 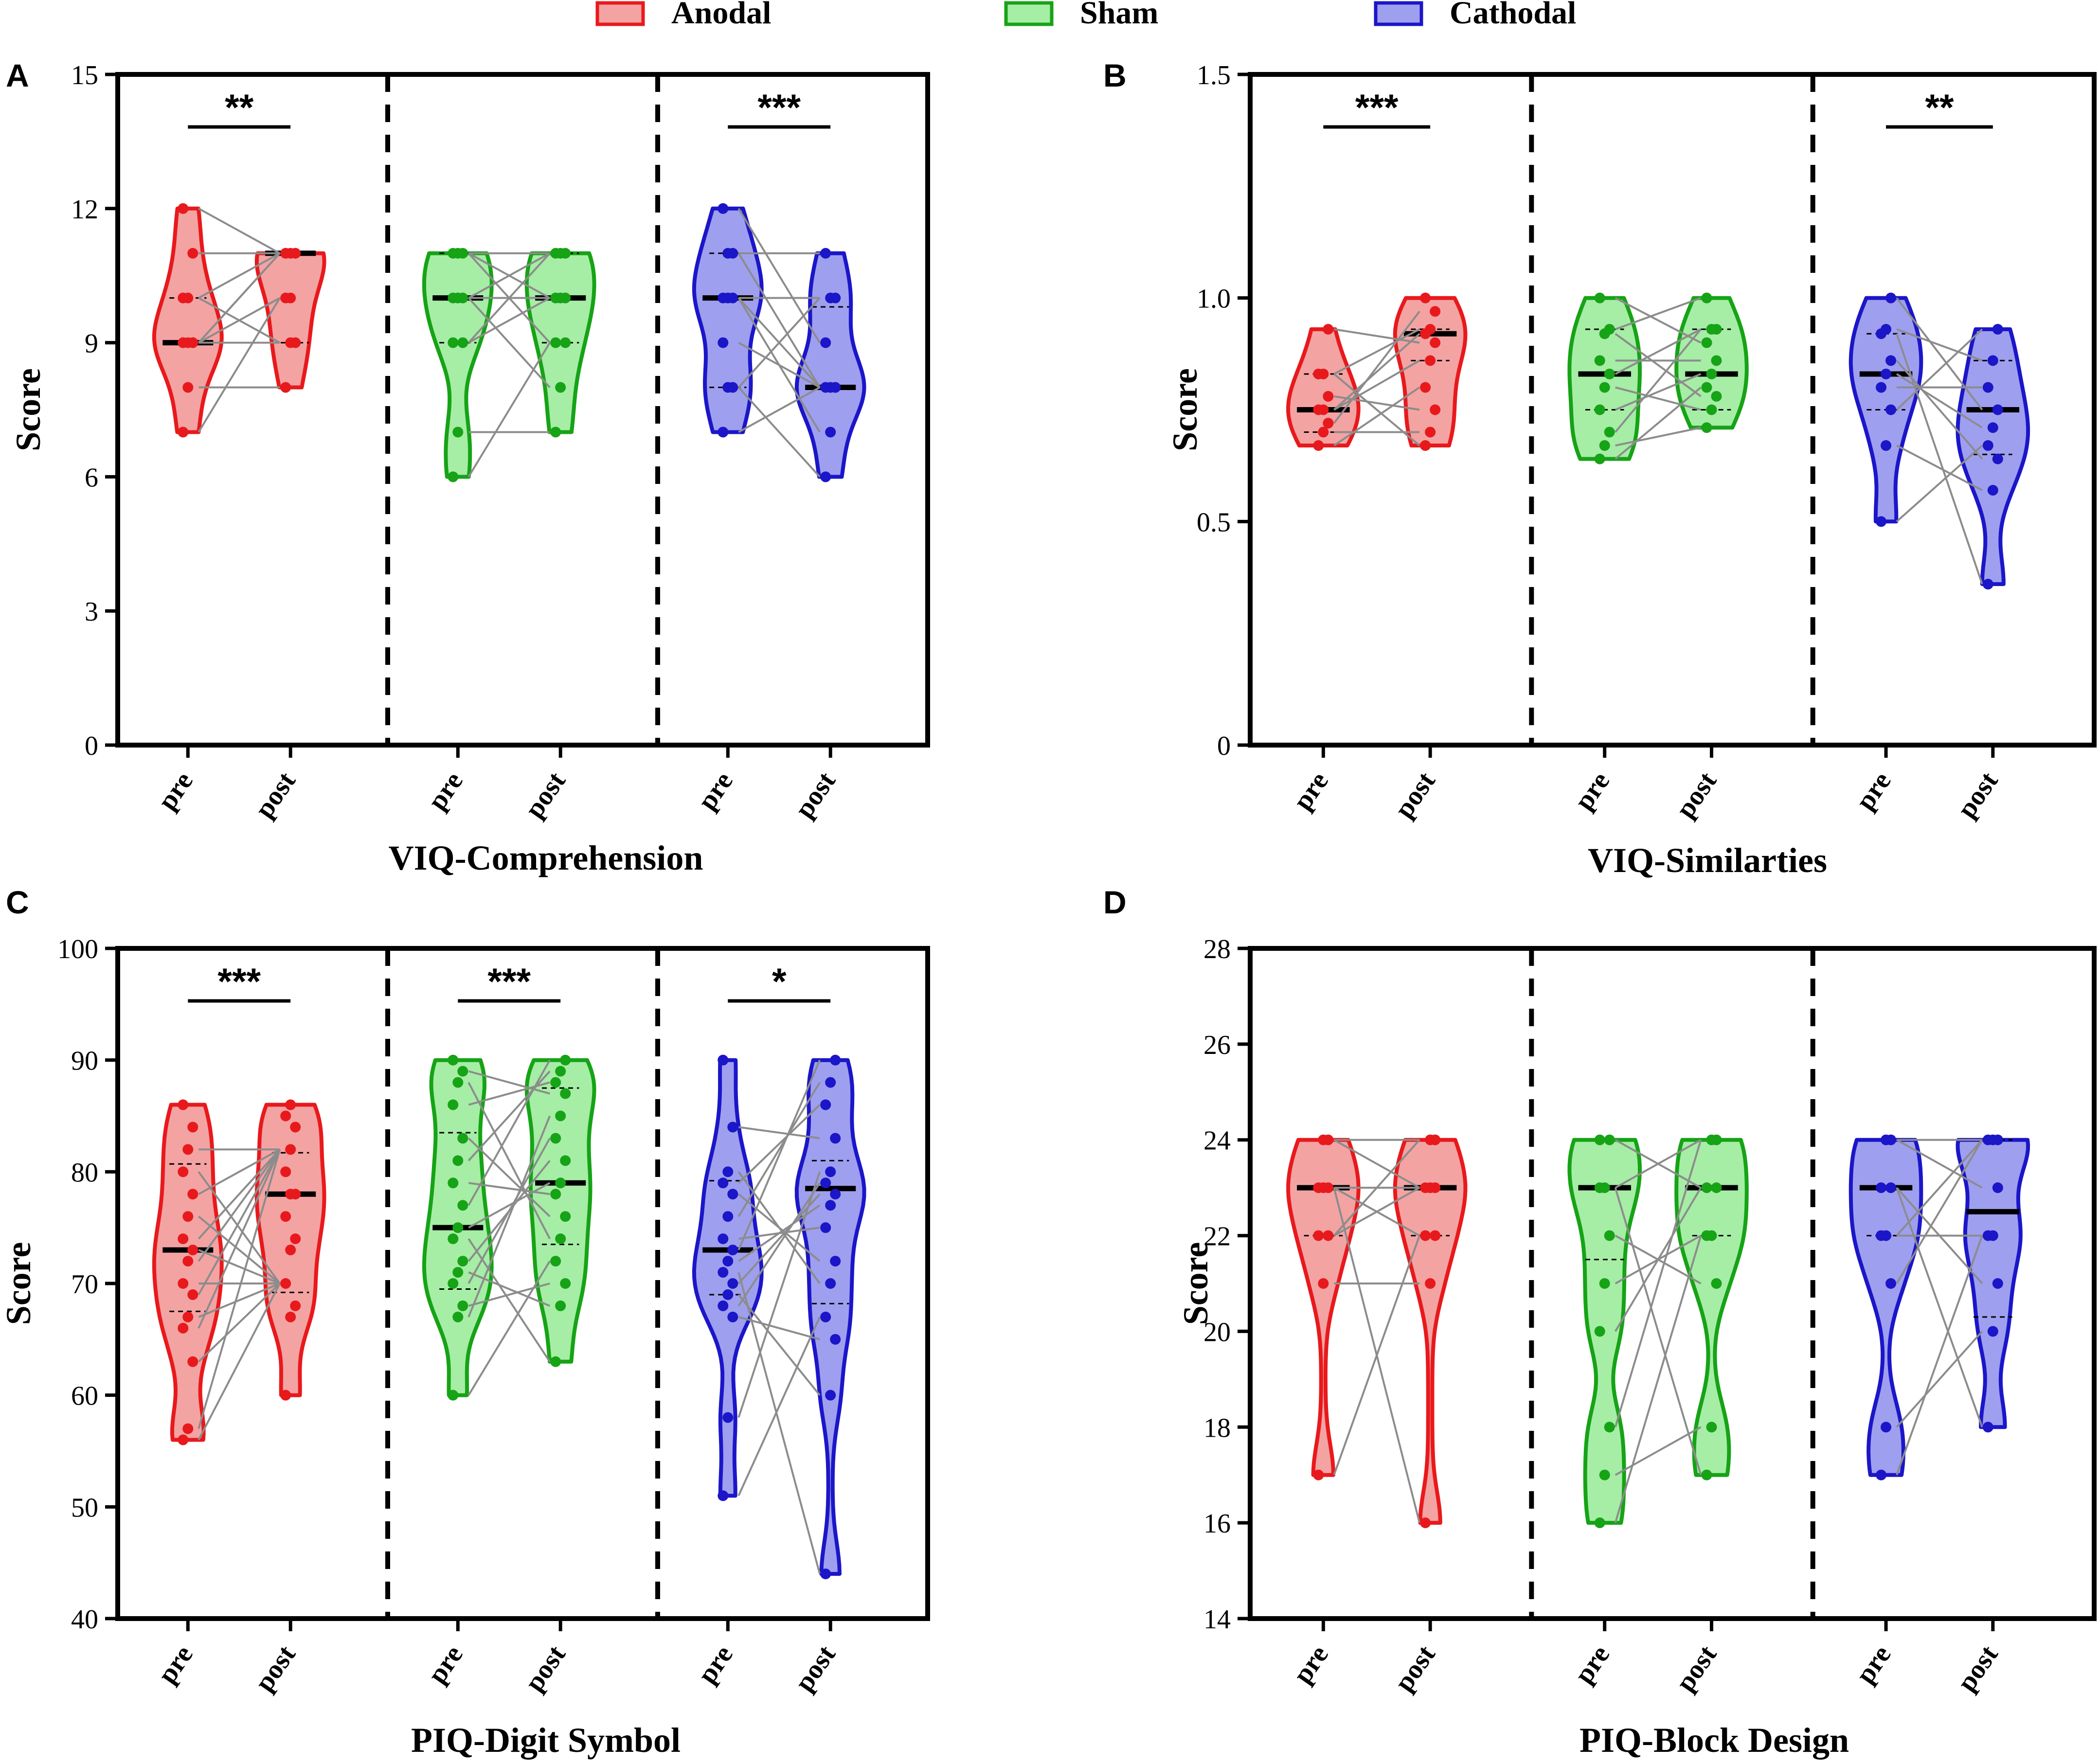 I want to click on significance-label: **, so click(x=1939, y=107).